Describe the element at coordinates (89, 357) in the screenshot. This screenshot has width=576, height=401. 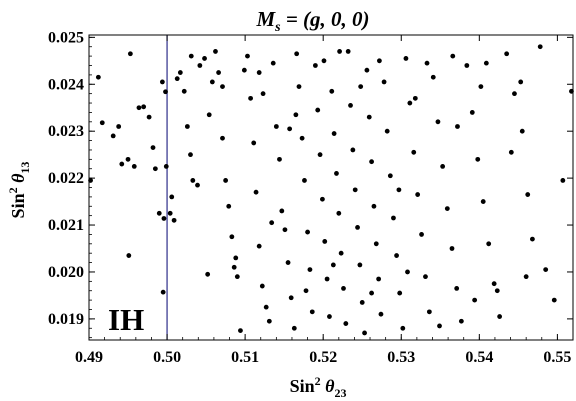
I see `x-tick-label: 0.49` at that location.